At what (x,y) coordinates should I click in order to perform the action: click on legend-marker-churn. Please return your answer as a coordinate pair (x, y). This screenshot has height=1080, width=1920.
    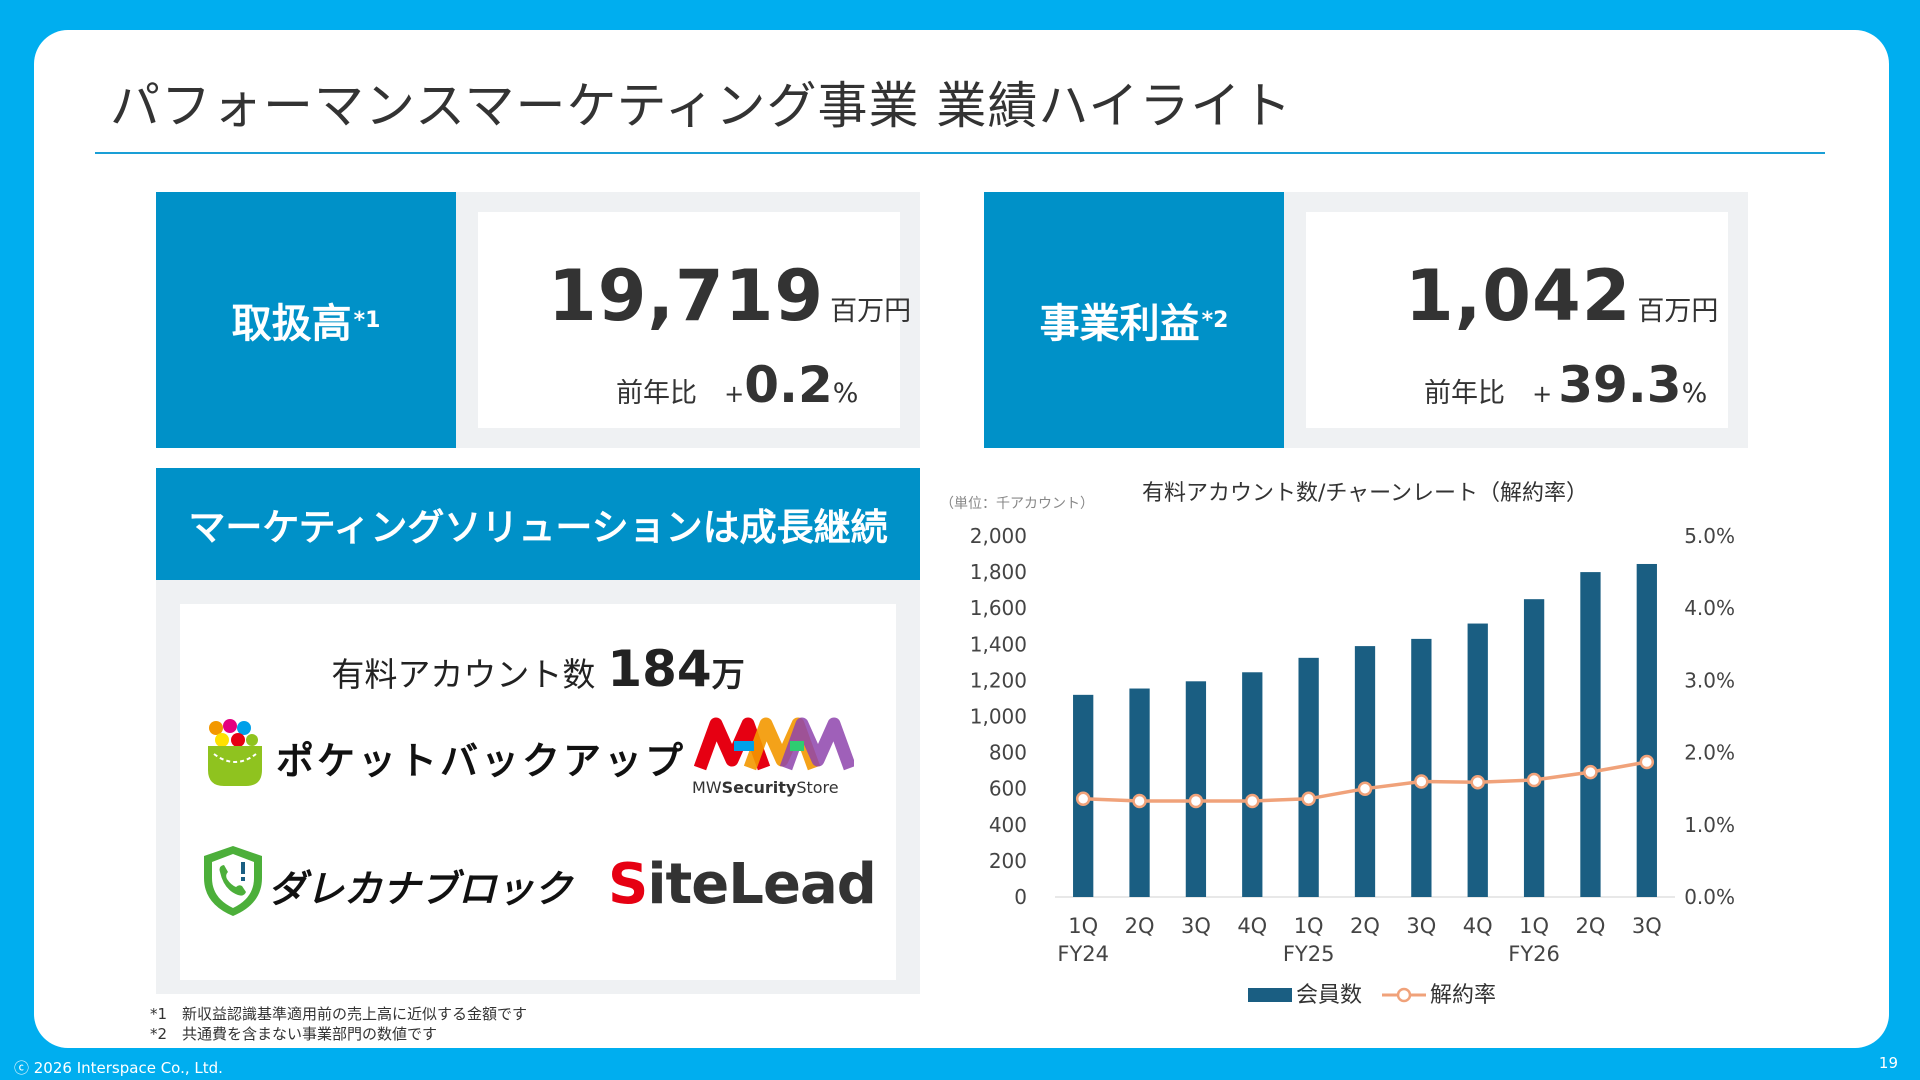
    Looking at the image, I should click on (1404, 995).